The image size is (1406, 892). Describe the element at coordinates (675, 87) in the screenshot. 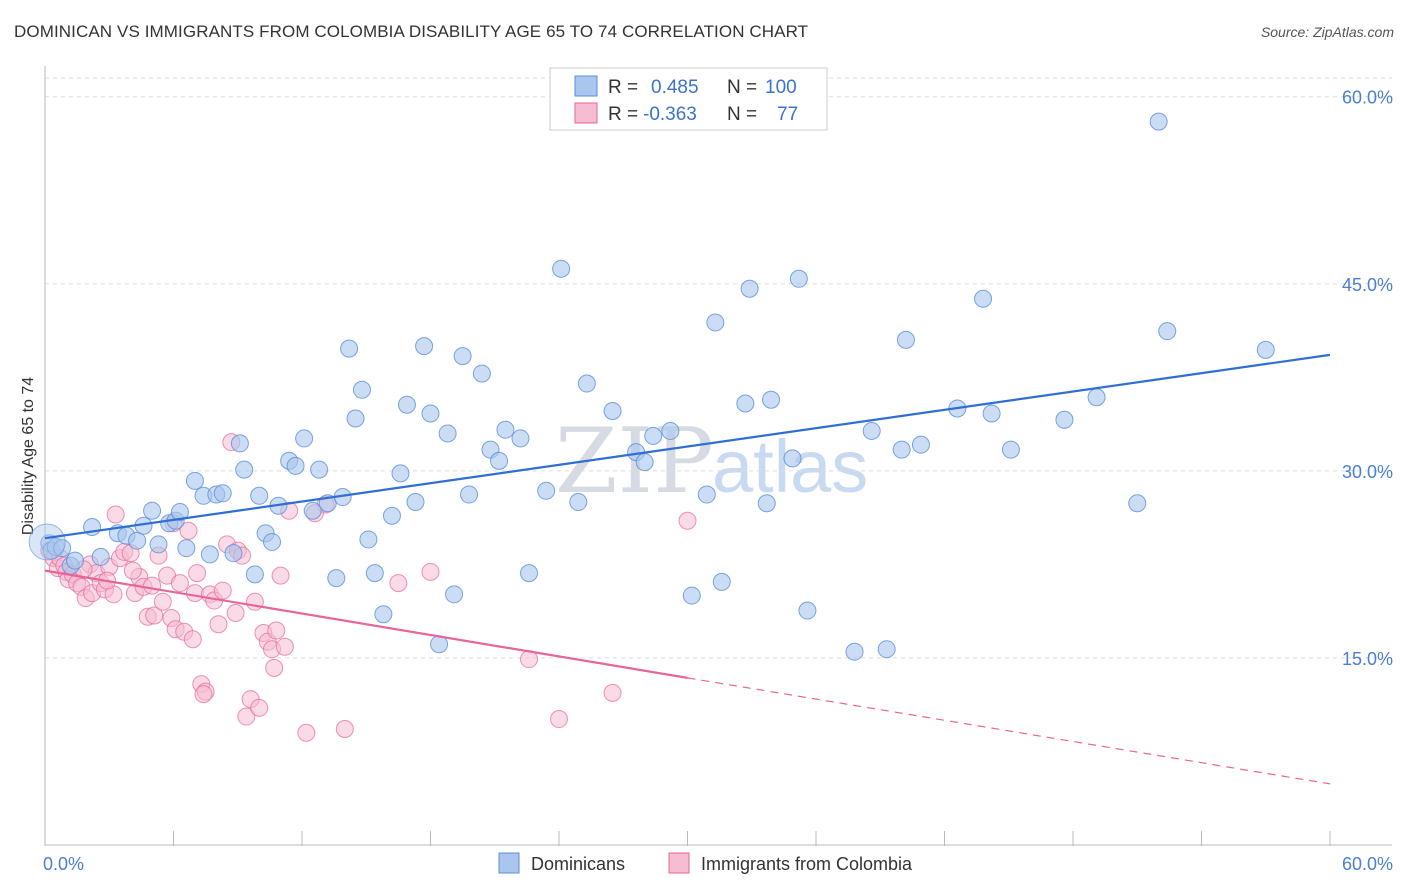

I see `legend-r-value-1: 0.485` at that location.